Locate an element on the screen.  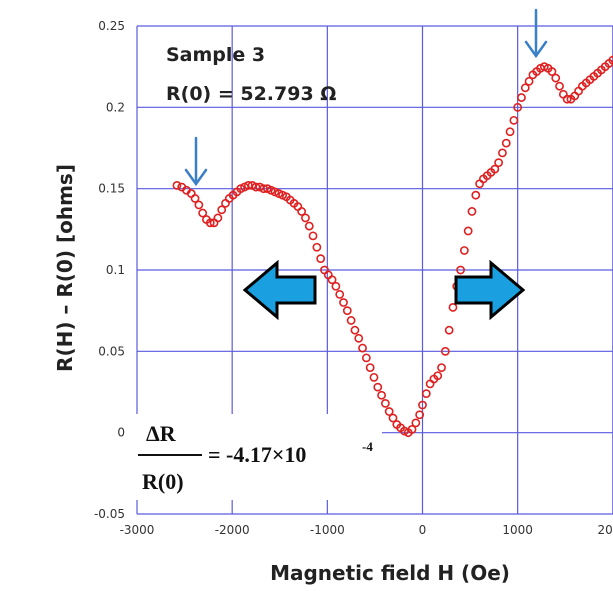
right-direction-arrow-icon is located at coordinates (490, 290).